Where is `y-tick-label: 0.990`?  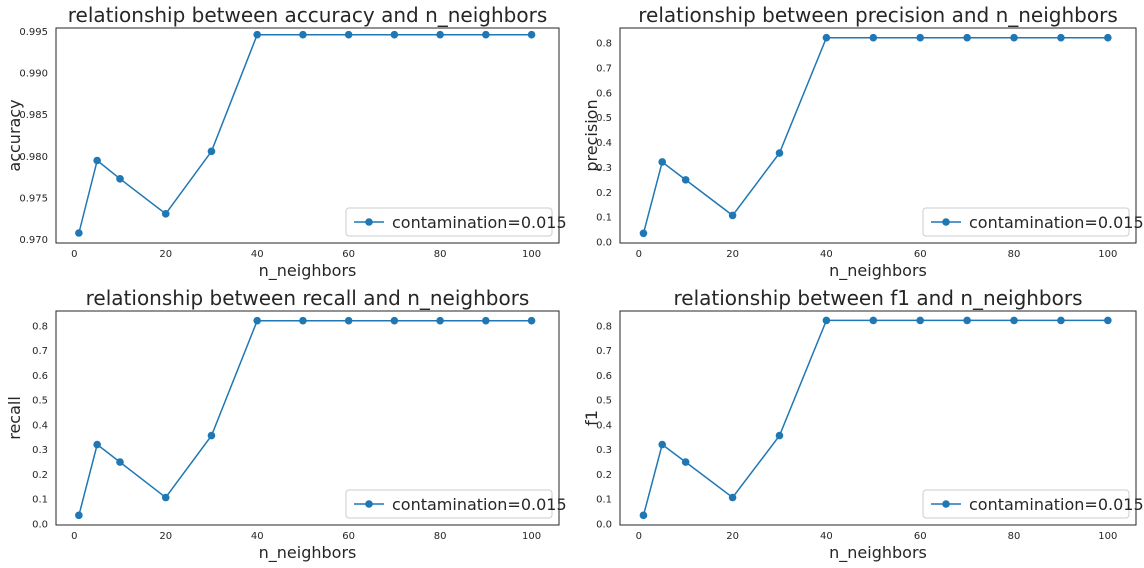
y-tick-label: 0.990 is located at coordinates (33, 74).